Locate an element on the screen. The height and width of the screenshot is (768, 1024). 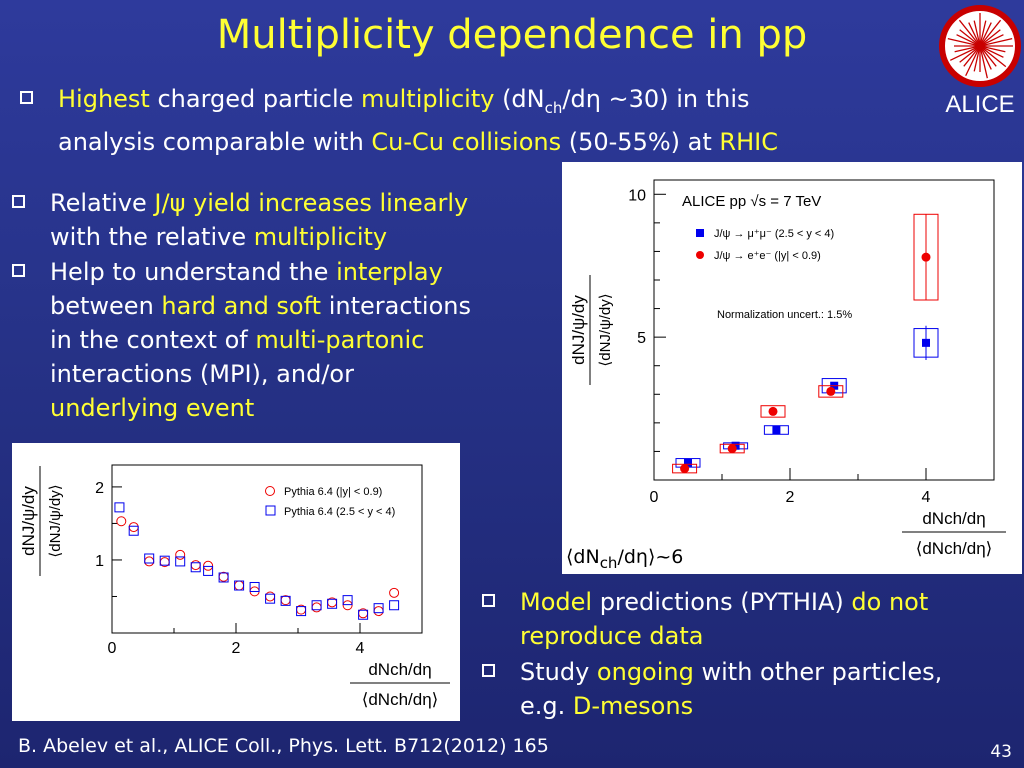
y-axis-label: dNJ/ψ/dy ⟨dNJ/ψ/dy⟩ is located at coordinates (41, 521).